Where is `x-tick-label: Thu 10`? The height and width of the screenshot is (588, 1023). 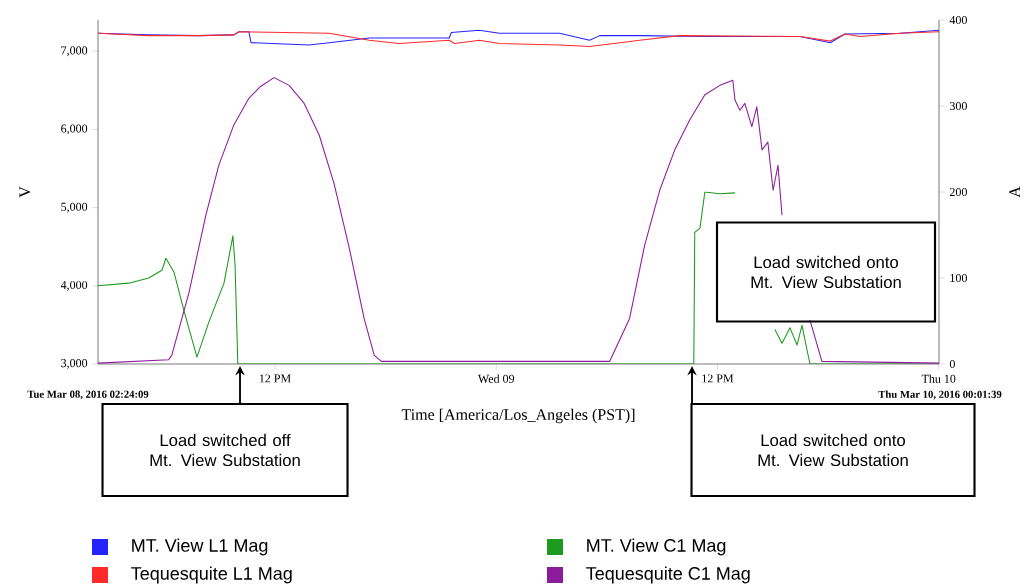
x-tick-label: Thu 10 is located at coordinates (938, 378).